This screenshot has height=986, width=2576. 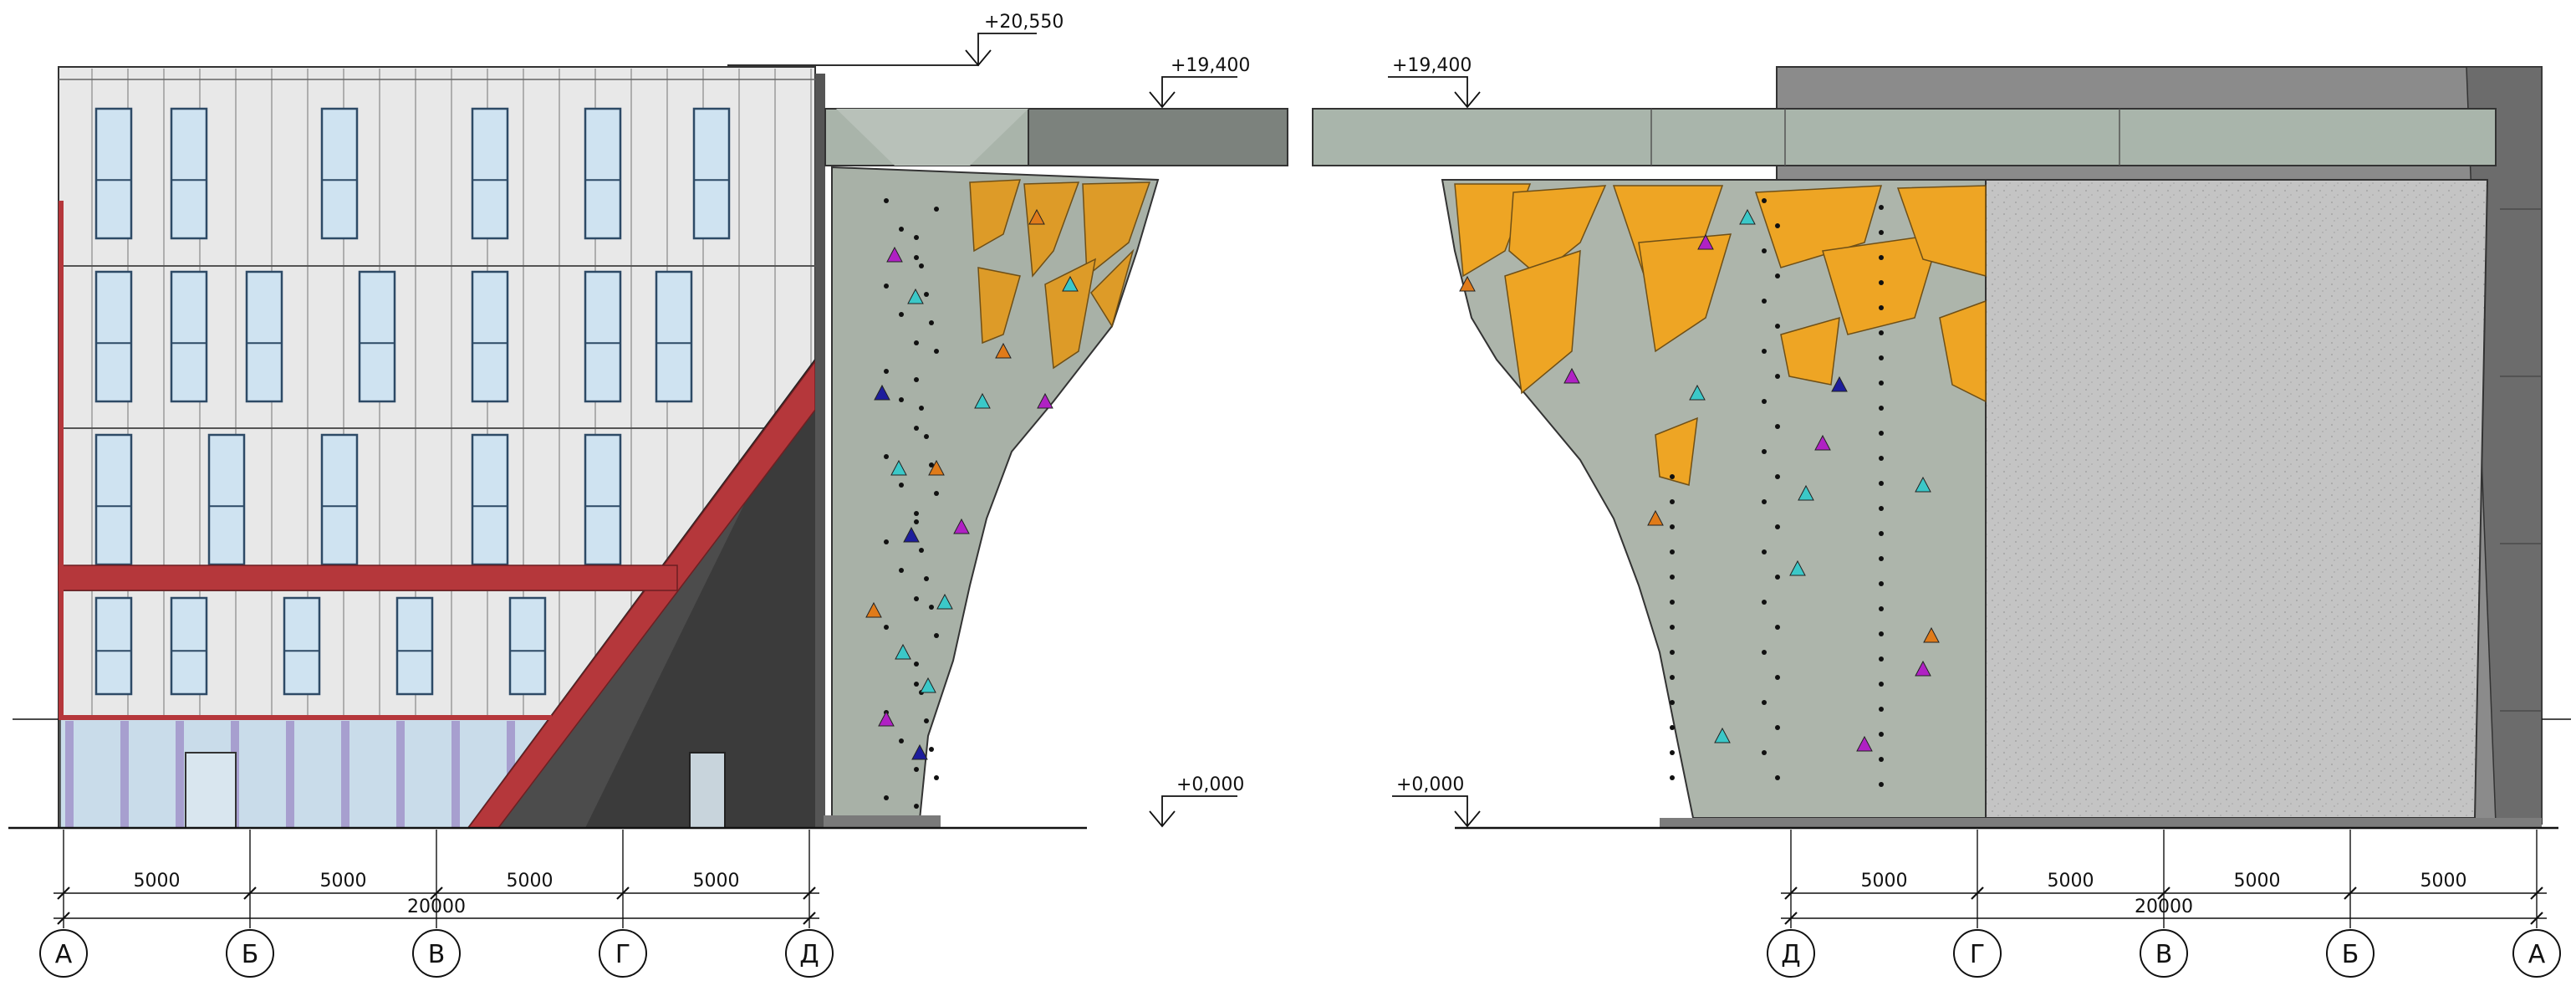 I want to click on concrete-wall, so click(x=2237, y=499).